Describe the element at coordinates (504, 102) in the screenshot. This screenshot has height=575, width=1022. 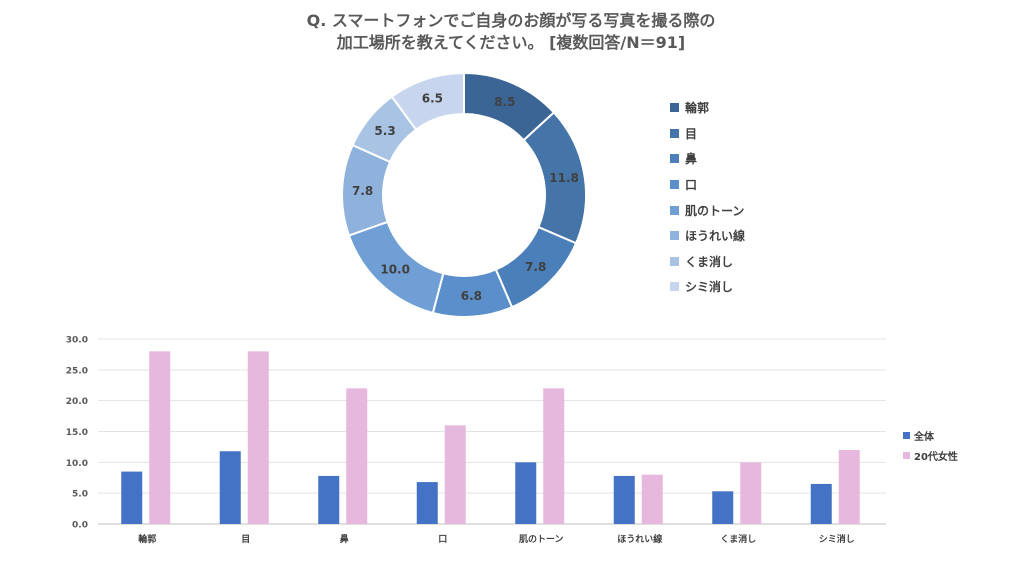
I see `donut-value-label: 8.5` at that location.